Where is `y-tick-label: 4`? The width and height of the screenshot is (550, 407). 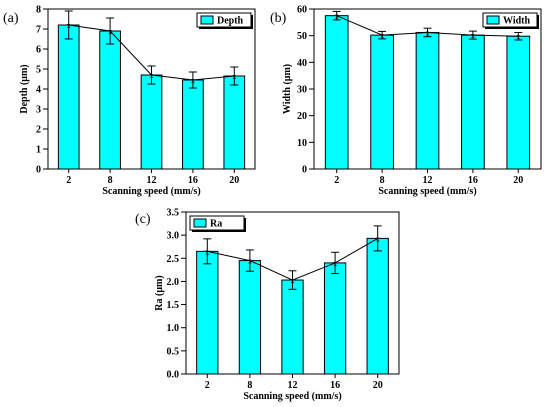 y-tick-label: 4 is located at coordinates (38, 90).